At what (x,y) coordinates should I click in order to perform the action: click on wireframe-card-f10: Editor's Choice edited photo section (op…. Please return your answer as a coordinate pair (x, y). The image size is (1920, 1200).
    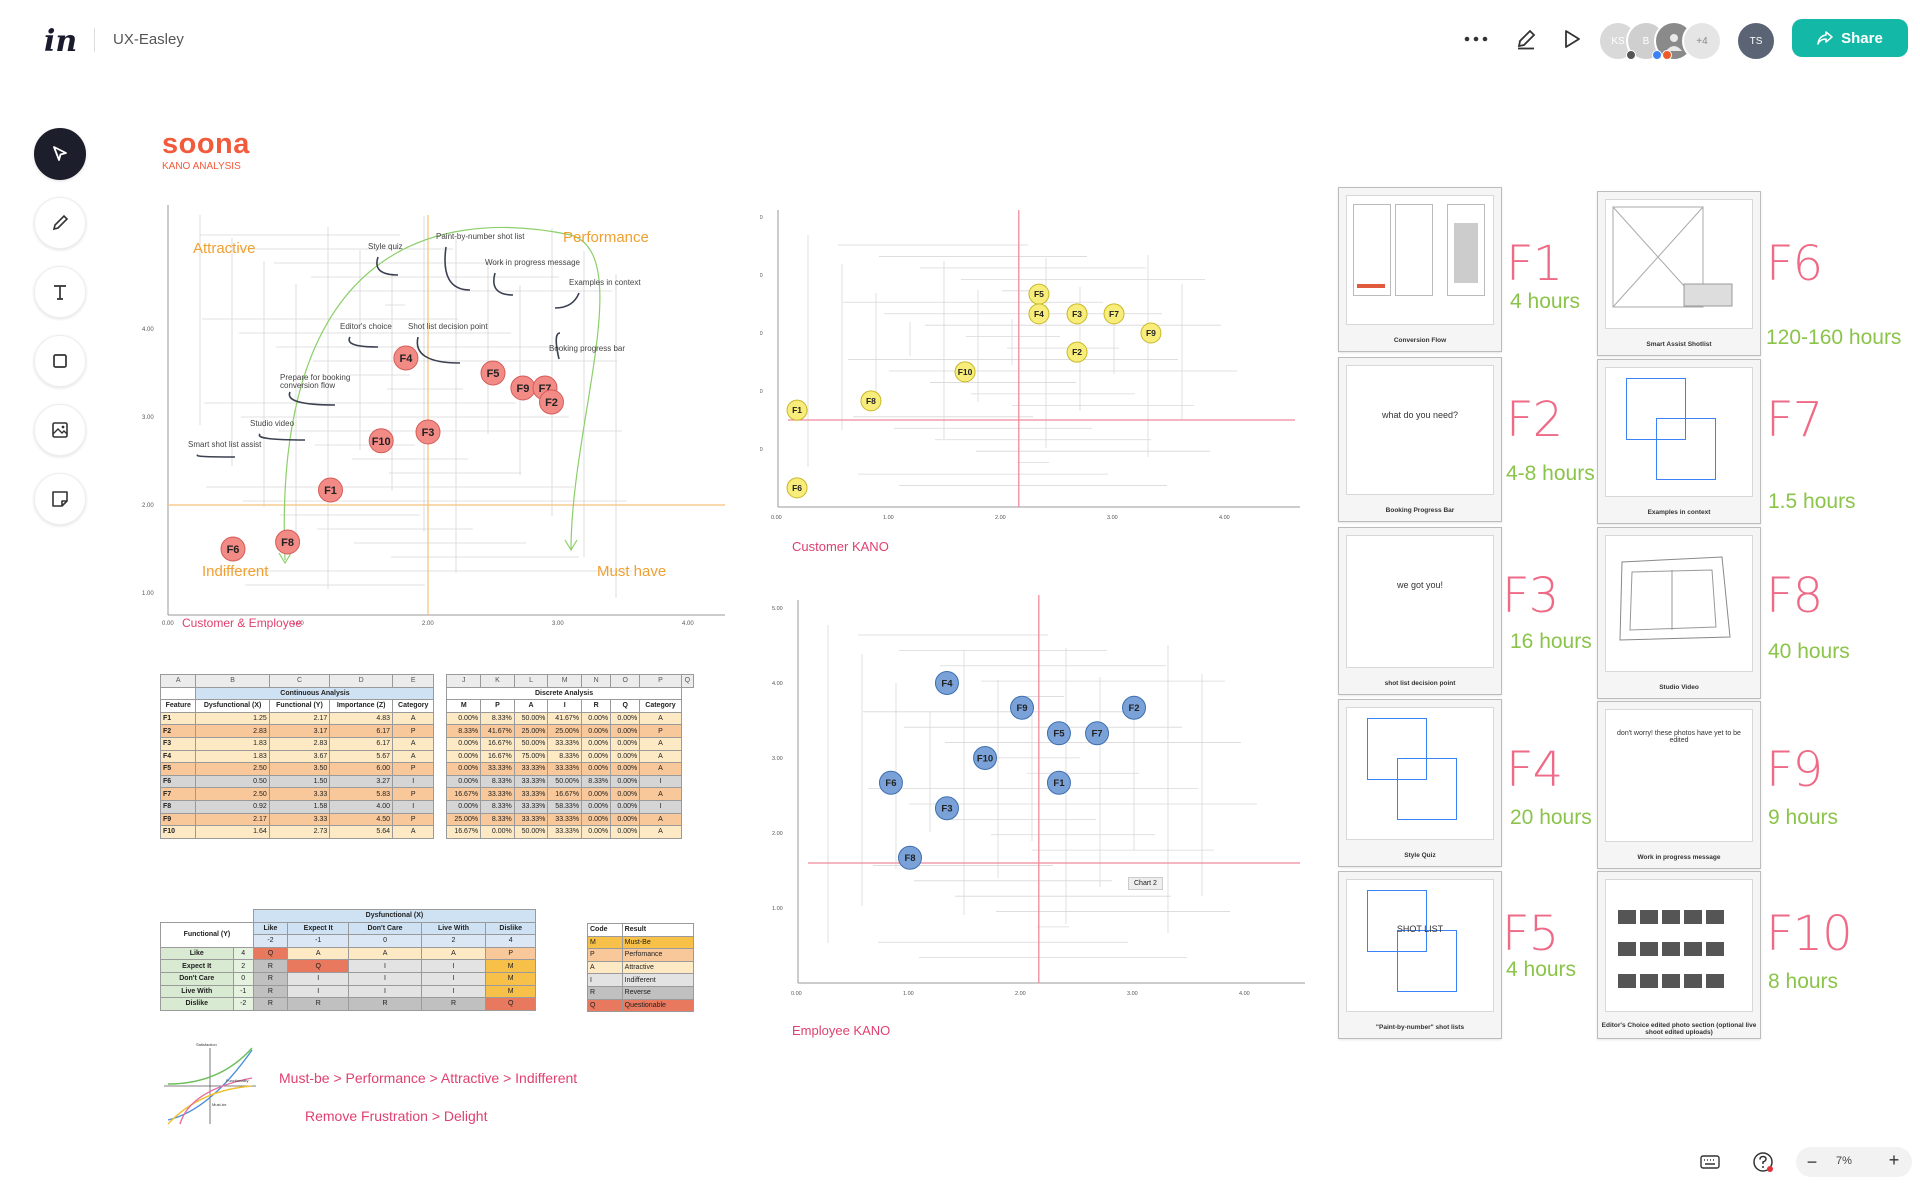
    Looking at the image, I should click on (1679, 955).